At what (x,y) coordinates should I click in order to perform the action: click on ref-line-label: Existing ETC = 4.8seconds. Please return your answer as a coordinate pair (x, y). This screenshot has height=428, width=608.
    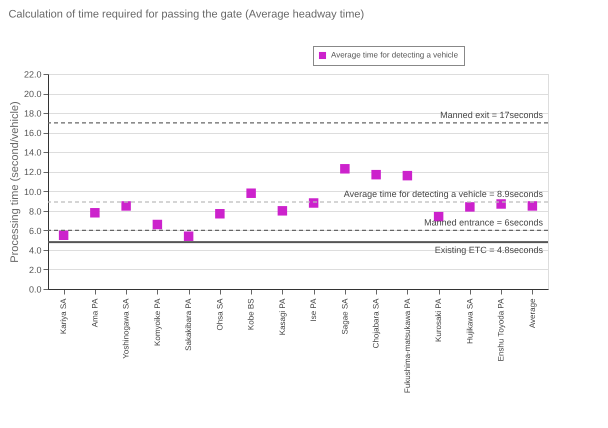
    Looking at the image, I should click on (489, 250).